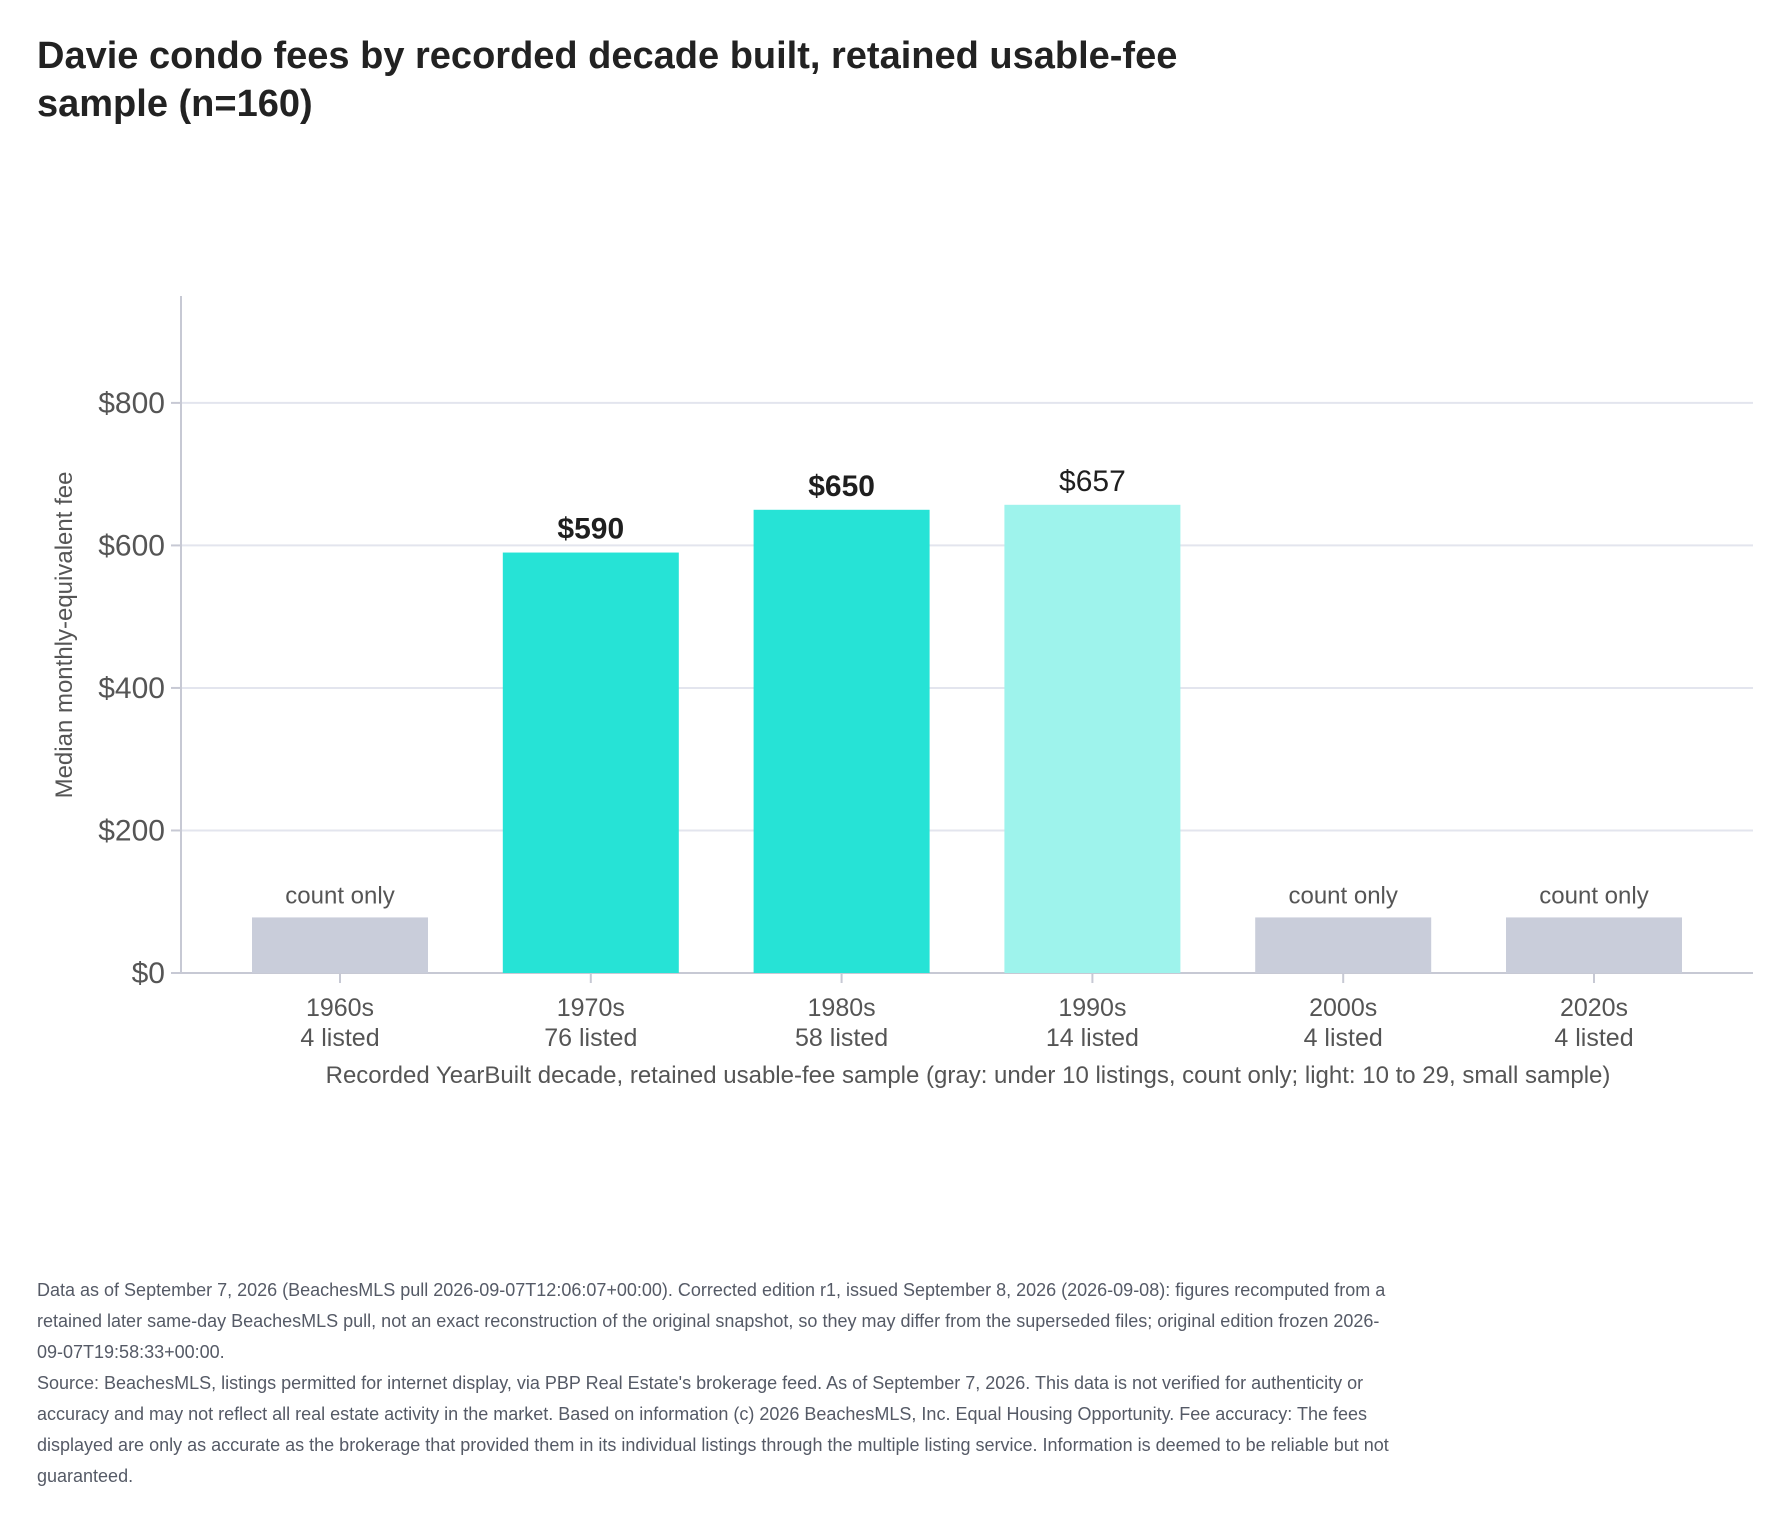 The image size is (1782, 1517). I want to click on x-tick-label: 1960s, so click(340, 1008).